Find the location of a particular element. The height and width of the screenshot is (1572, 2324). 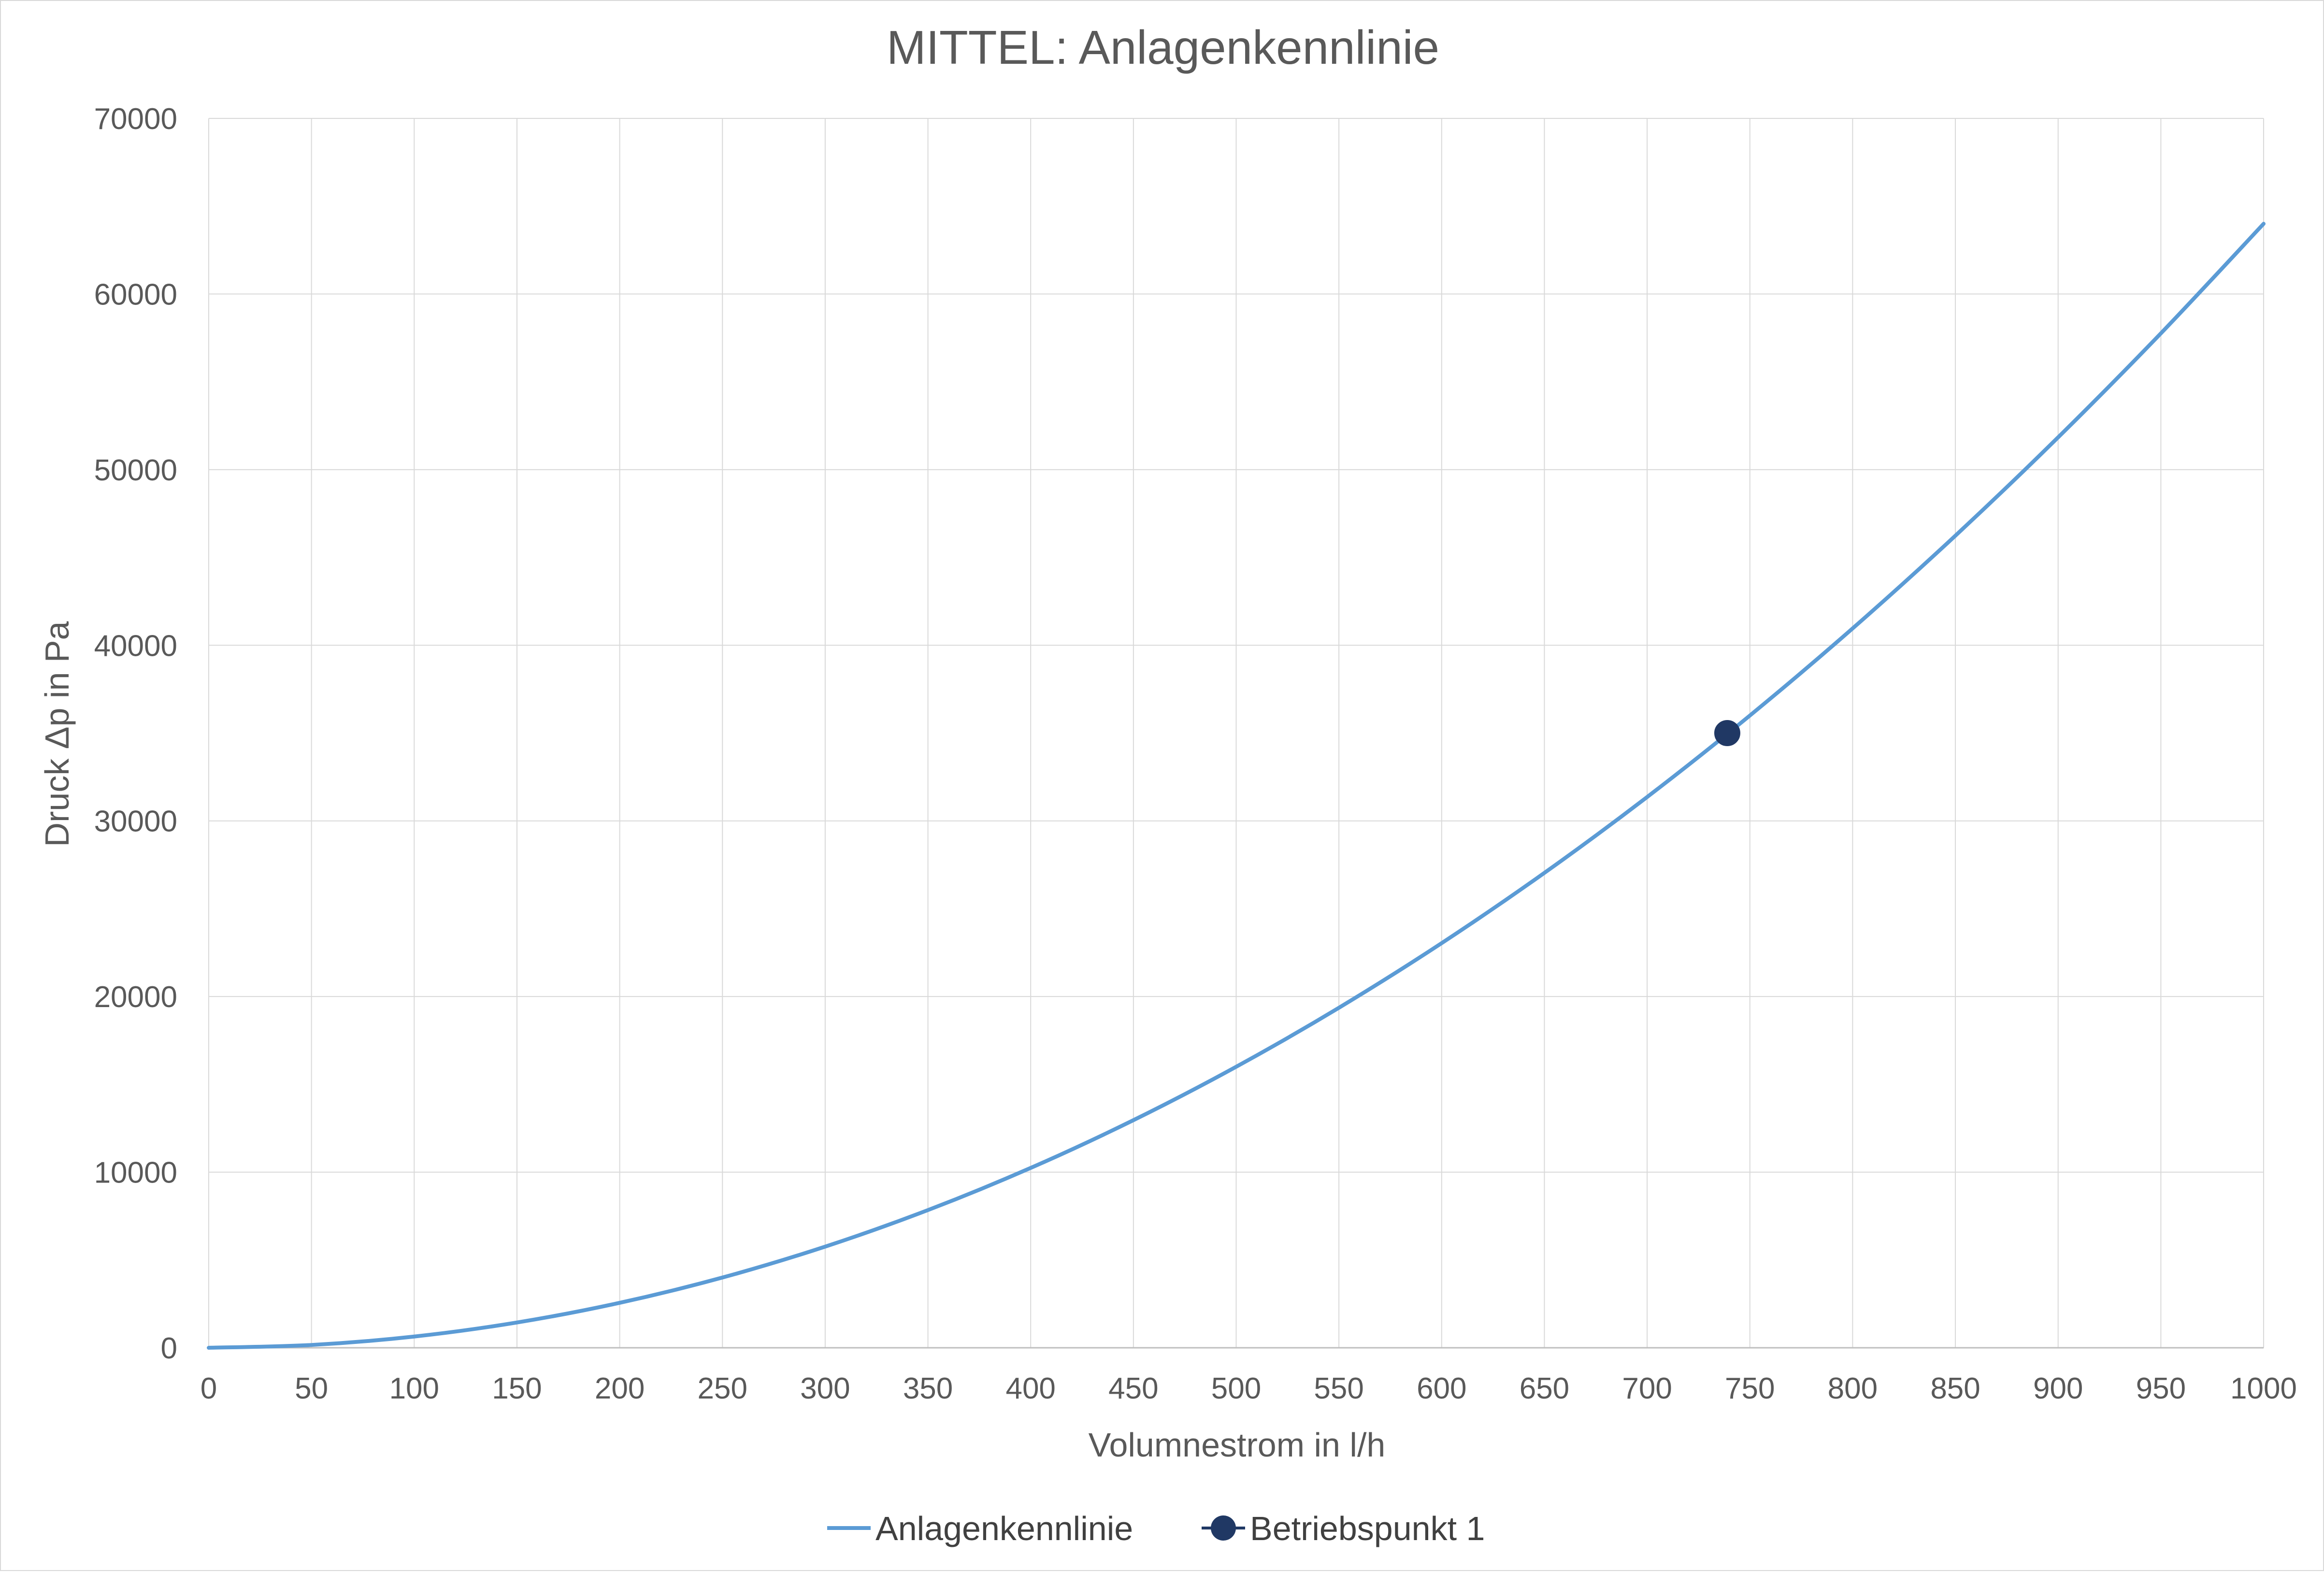

x-tick-label: 200 is located at coordinates (620, 1389).